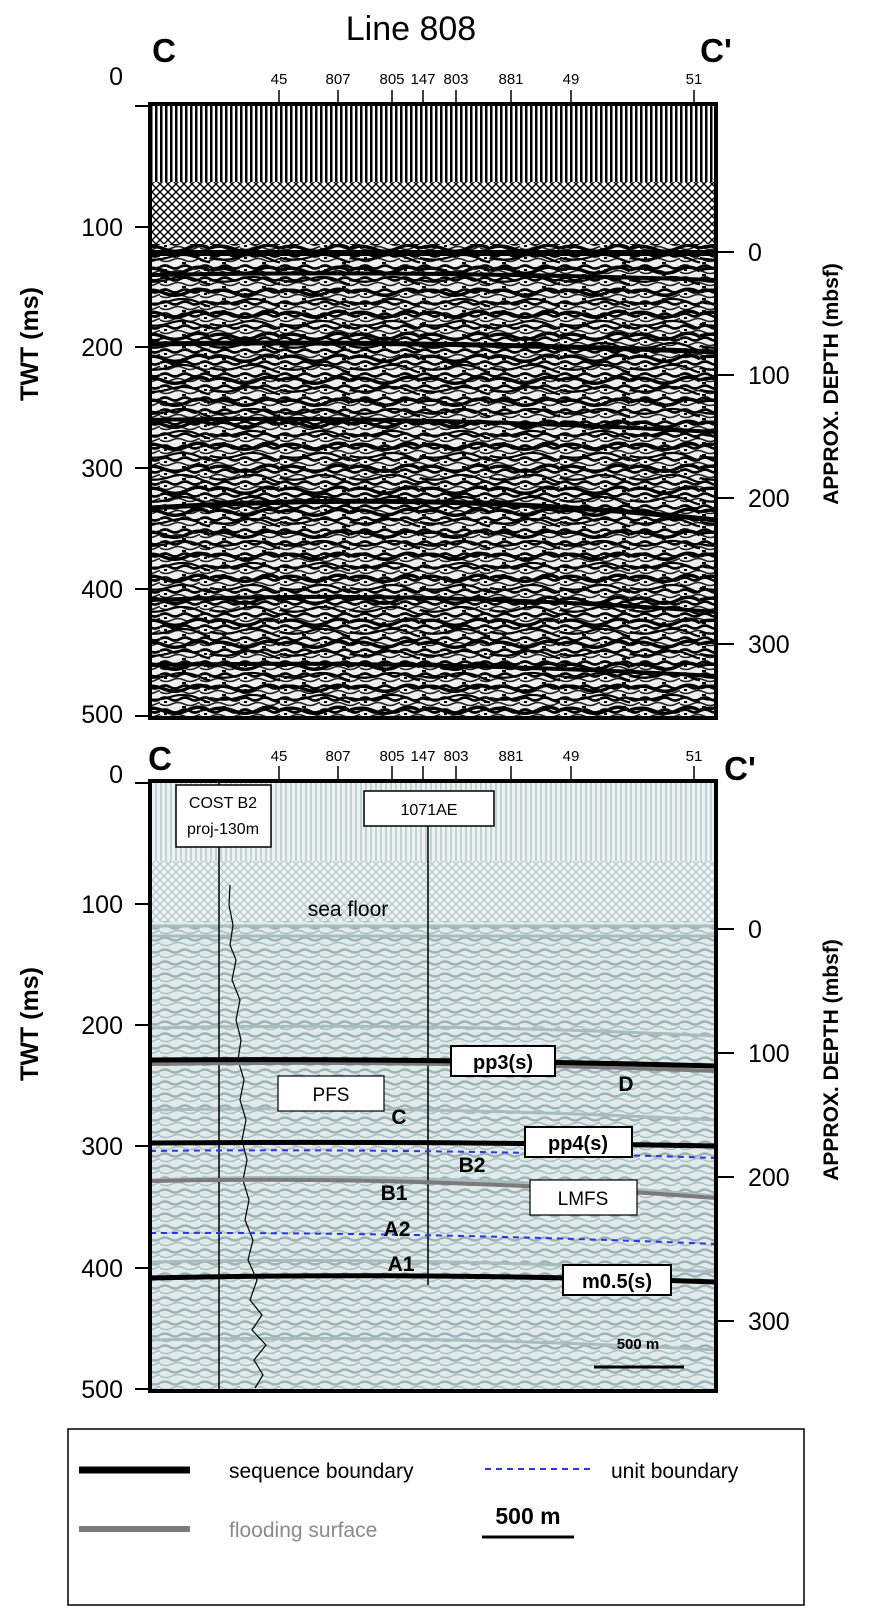 The width and height of the screenshot is (872, 1608). I want to click on legend-label-flooding-surface: flooding surface, so click(303, 1530).